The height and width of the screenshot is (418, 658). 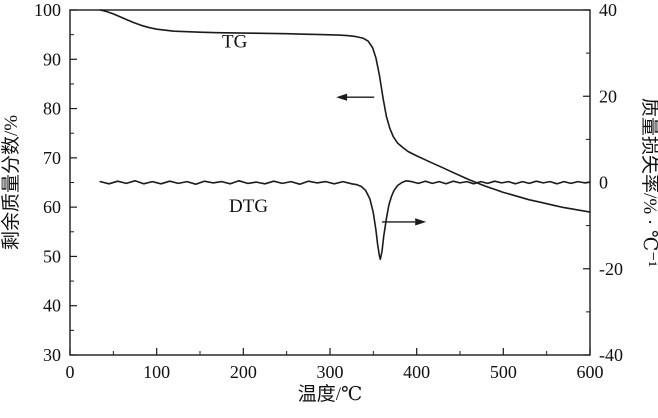 I want to click on x-tick-label: 0, so click(x=70, y=372).